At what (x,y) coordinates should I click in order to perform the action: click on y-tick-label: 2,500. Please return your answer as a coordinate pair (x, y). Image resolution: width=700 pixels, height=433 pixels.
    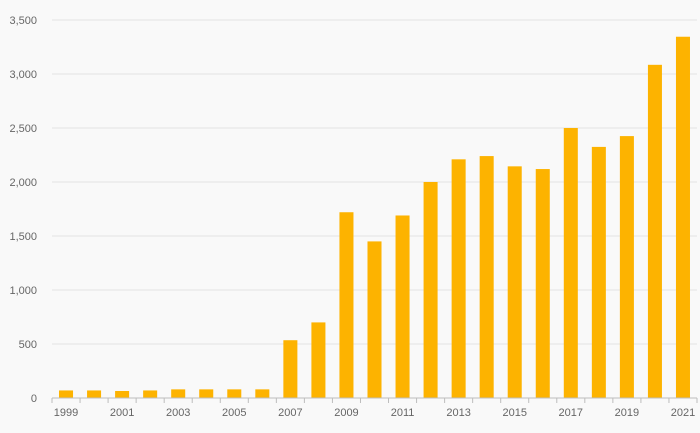
    Looking at the image, I should click on (23, 129).